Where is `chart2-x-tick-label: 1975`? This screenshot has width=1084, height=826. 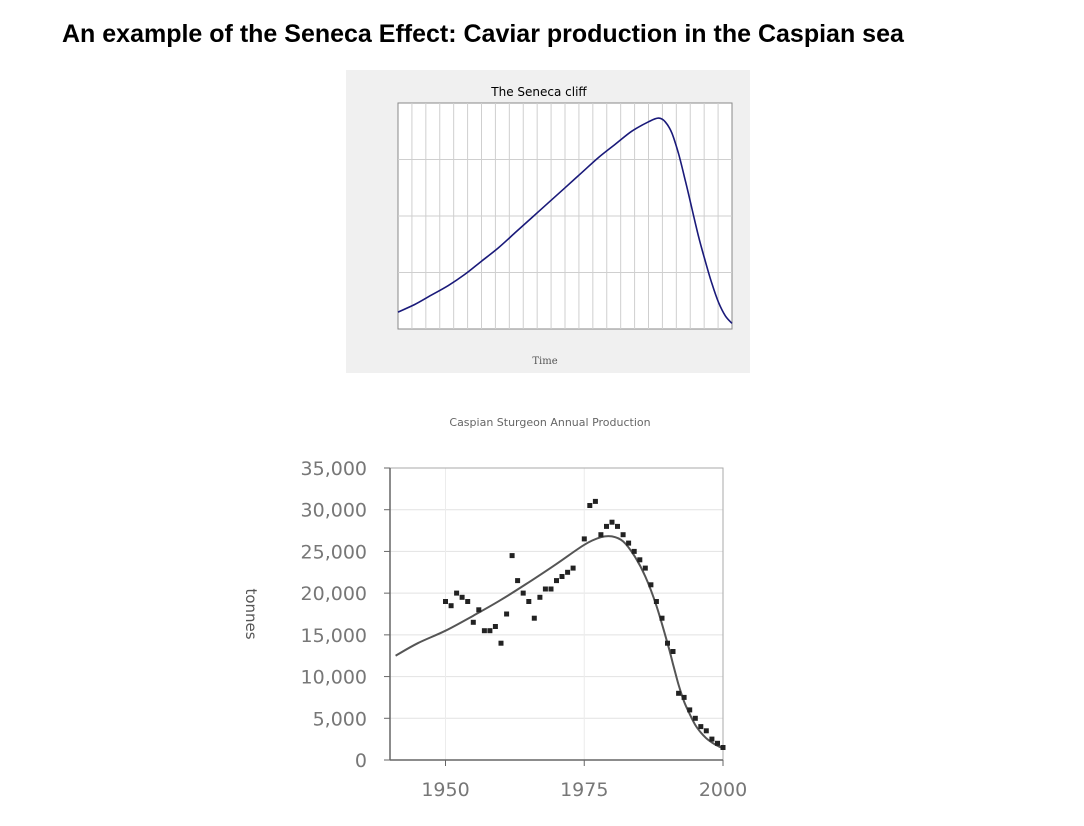 chart2-x-tick-label: 1975 is located at coordinates (584, 790).